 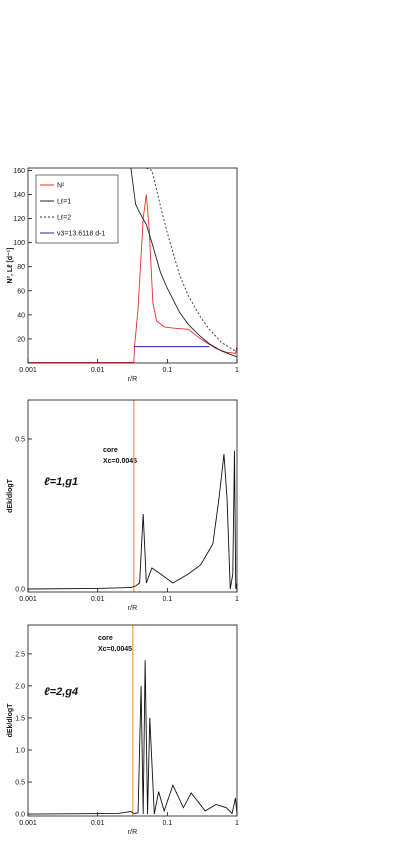 What do you see at coordinates (21, 267) in the screenshot?
I see `y-tick-label: 80` at bounding box center [21, 267].